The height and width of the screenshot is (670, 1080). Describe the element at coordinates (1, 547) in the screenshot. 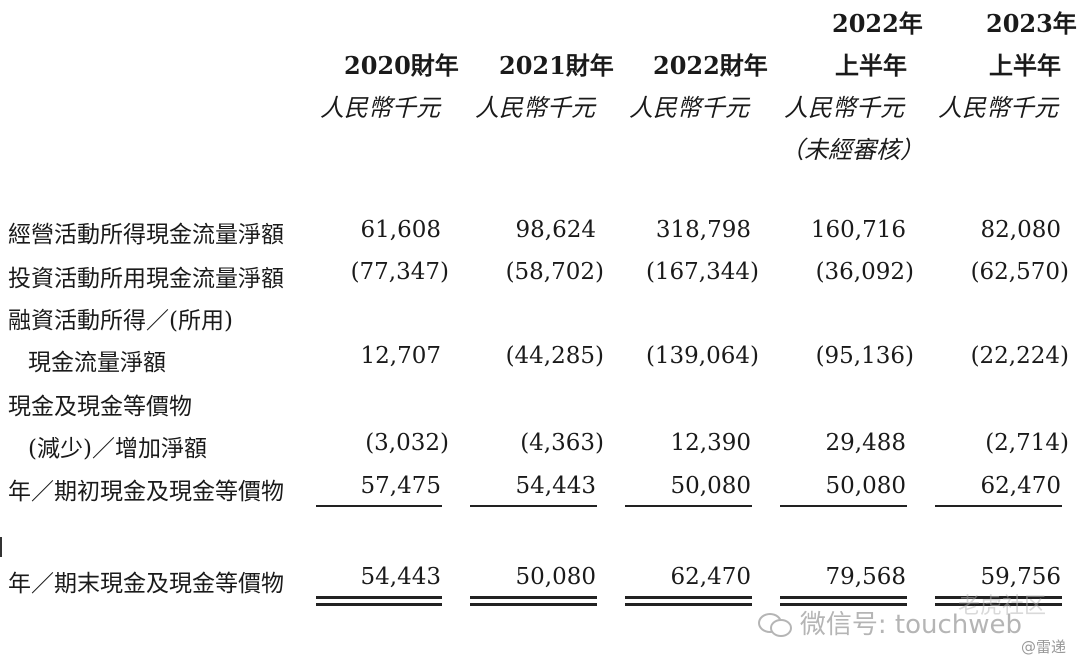

I see `margin-mark` at that location.